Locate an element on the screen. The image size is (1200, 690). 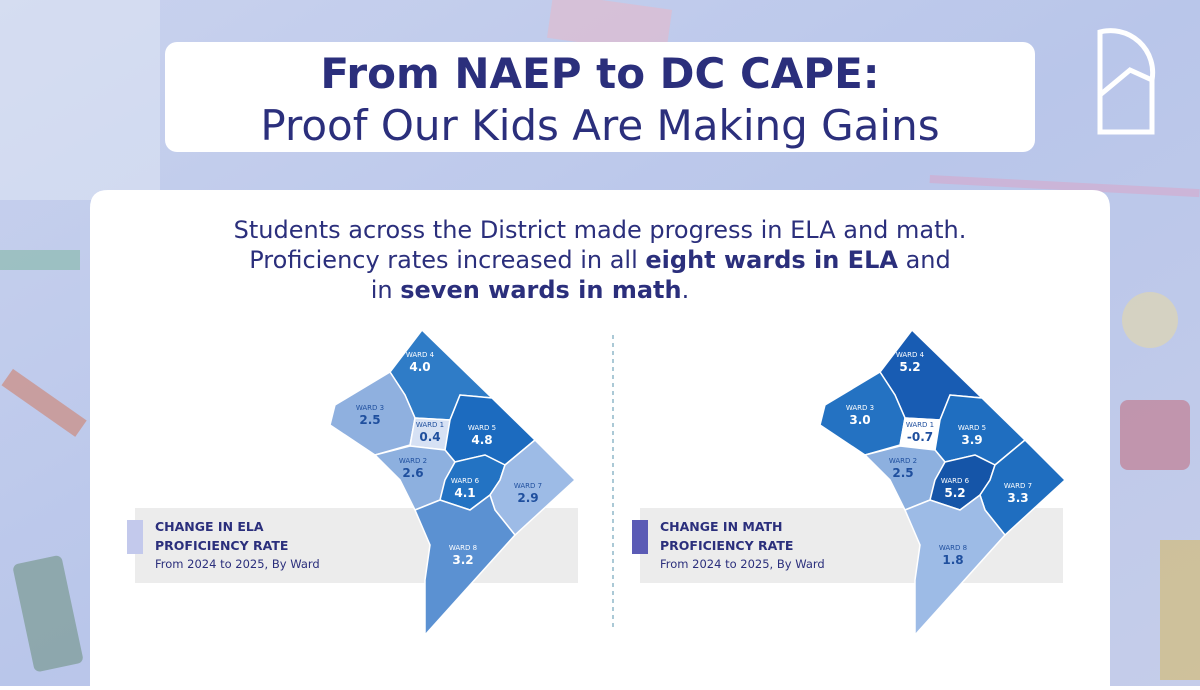
ward-value: 0.4 is located at coordinates (429, 437).